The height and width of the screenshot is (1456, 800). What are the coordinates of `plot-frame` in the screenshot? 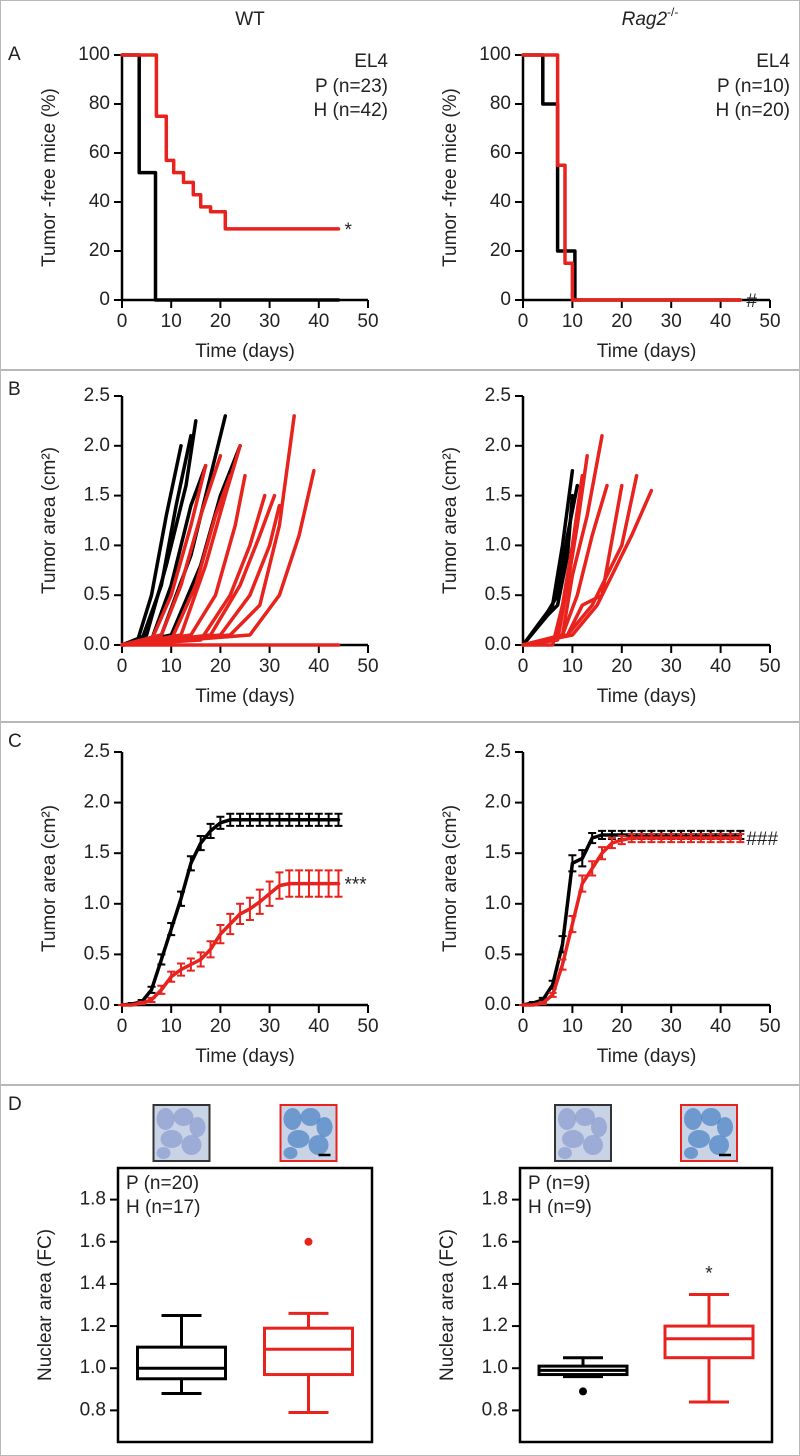 It's located at (245, 1305).